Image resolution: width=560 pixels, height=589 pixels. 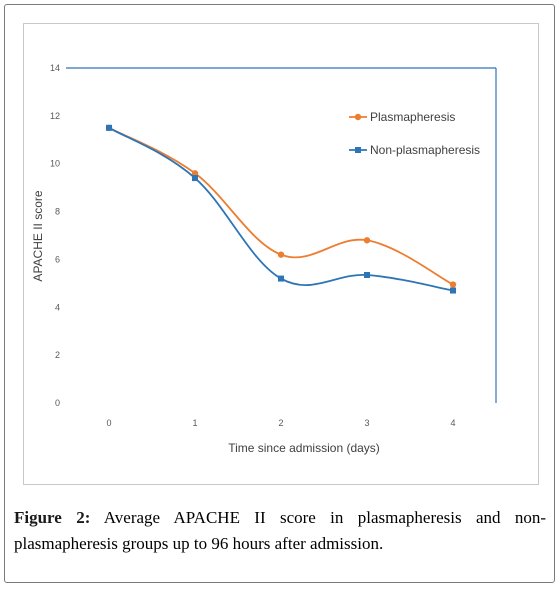 I want to click on y-tick-label: 2, so click(x=57, y=355).